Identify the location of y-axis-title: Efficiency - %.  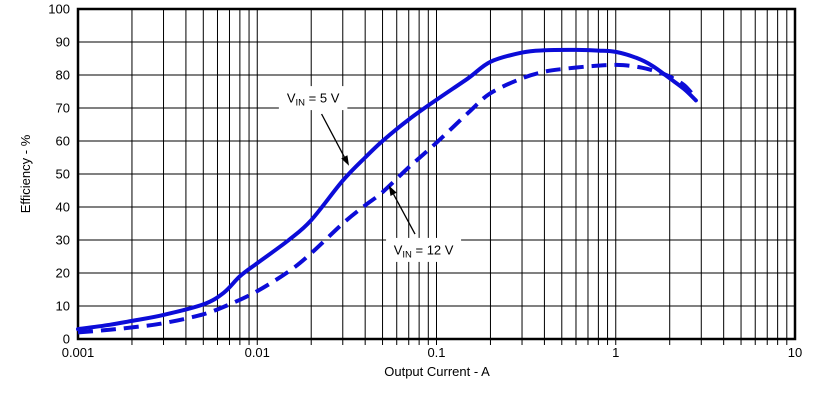
(25, 173).